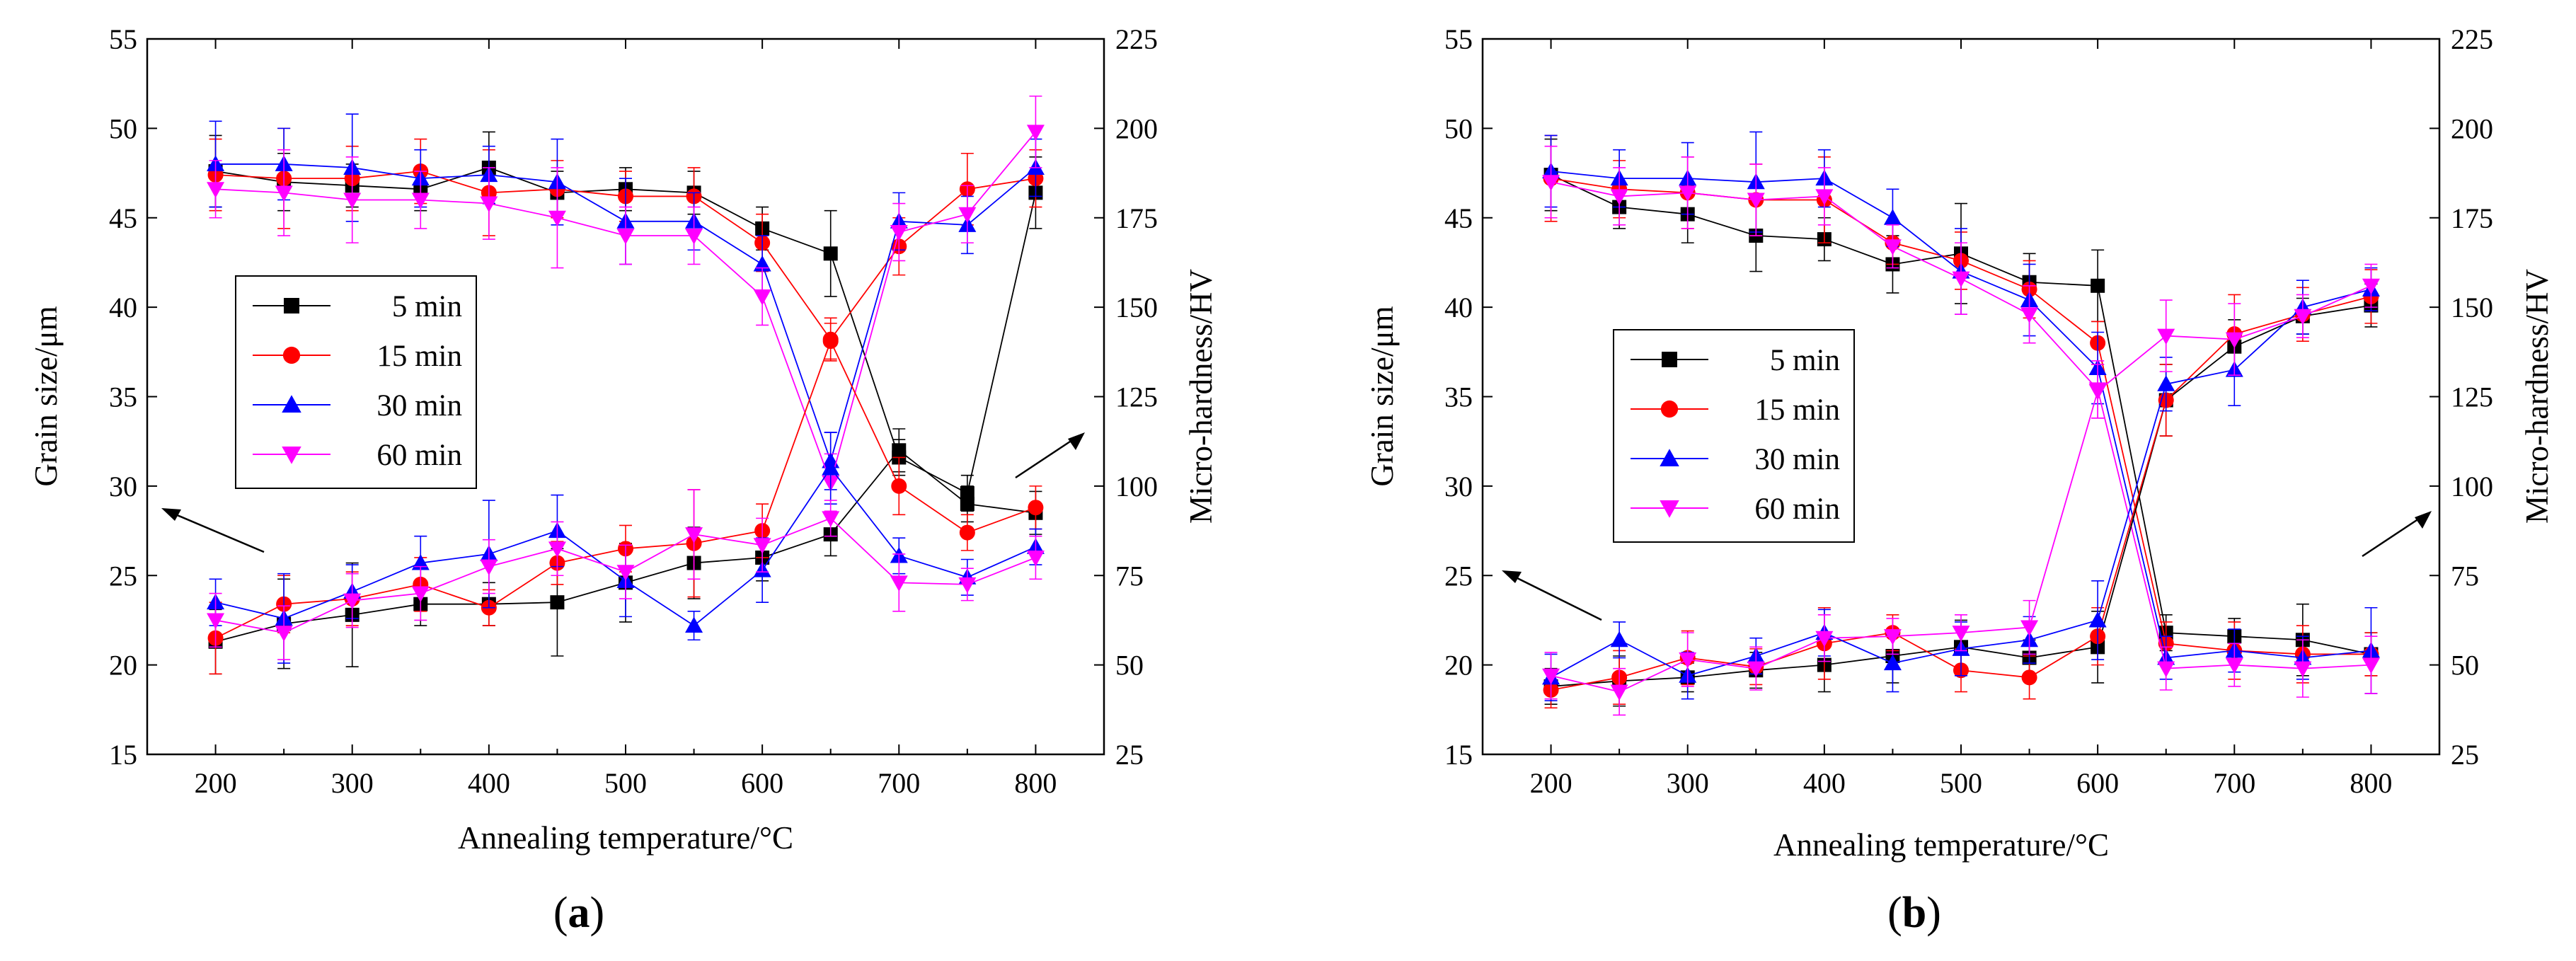 The height and width of the screenshot is (961, 2576). I want to click on y-right-tick-label: 50, so click(1129, 665).